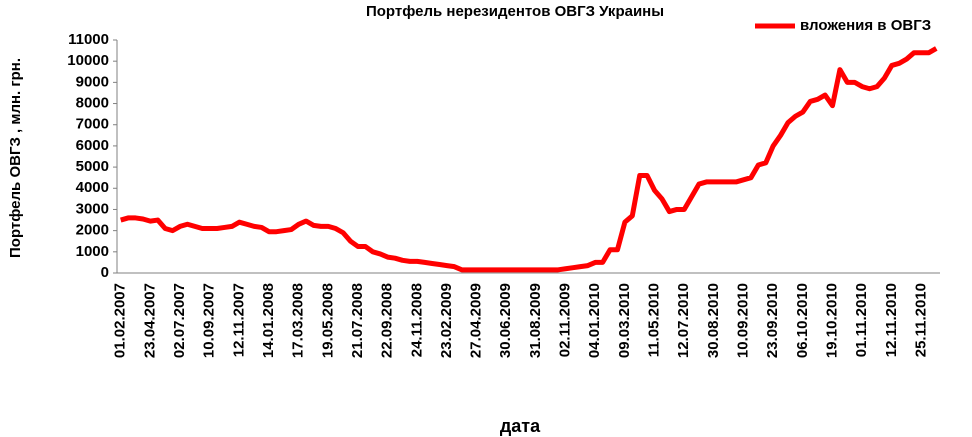  What do you see at coordinates (515, 11) in the screenshot?
I see `chart-title: Портфель нерезидентов ОВГЗ Украины` at bounding box center [515, 11].